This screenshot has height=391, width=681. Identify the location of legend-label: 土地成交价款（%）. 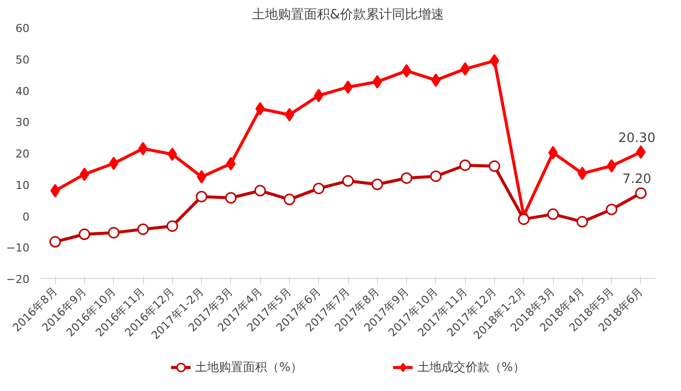
(471, 367).